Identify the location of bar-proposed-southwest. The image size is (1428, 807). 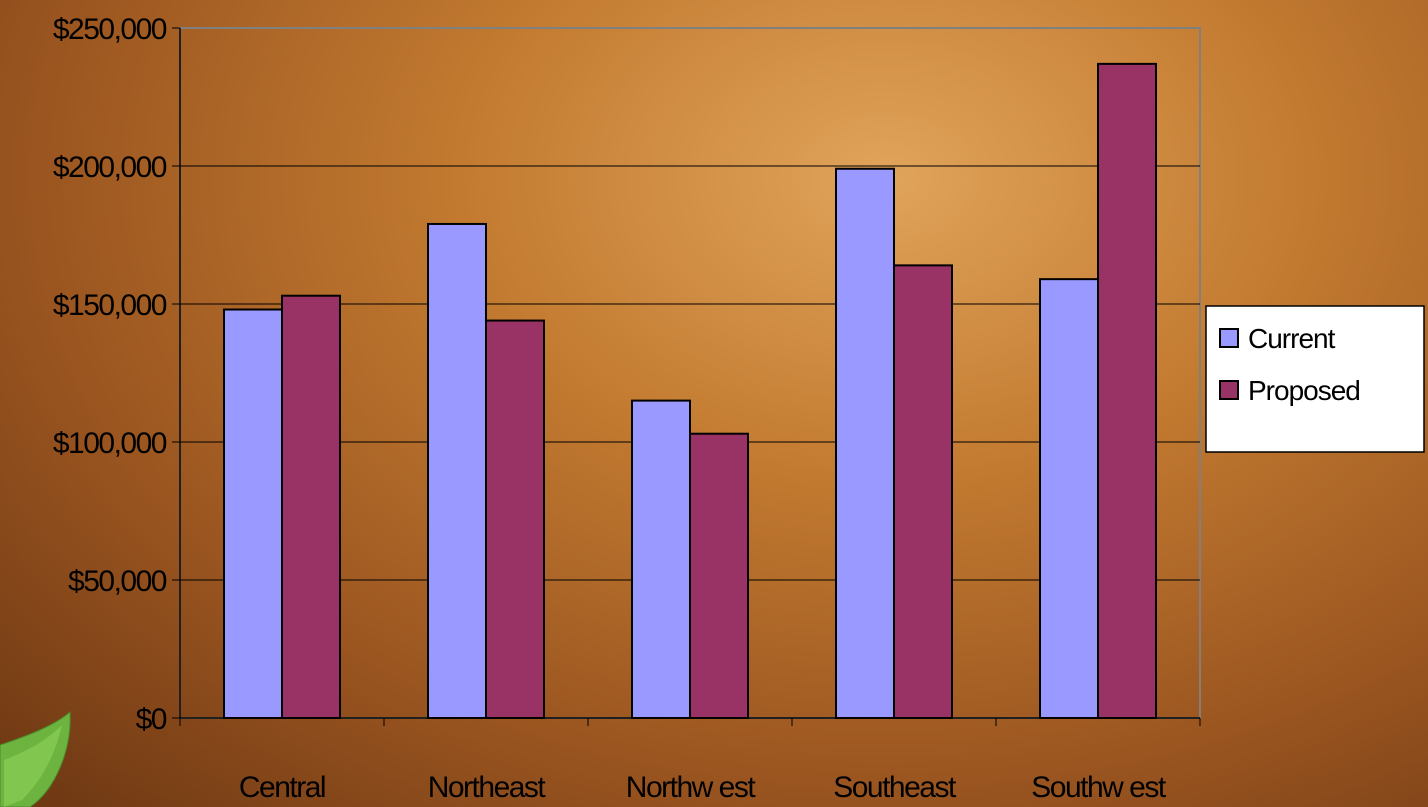
(1127, 390).